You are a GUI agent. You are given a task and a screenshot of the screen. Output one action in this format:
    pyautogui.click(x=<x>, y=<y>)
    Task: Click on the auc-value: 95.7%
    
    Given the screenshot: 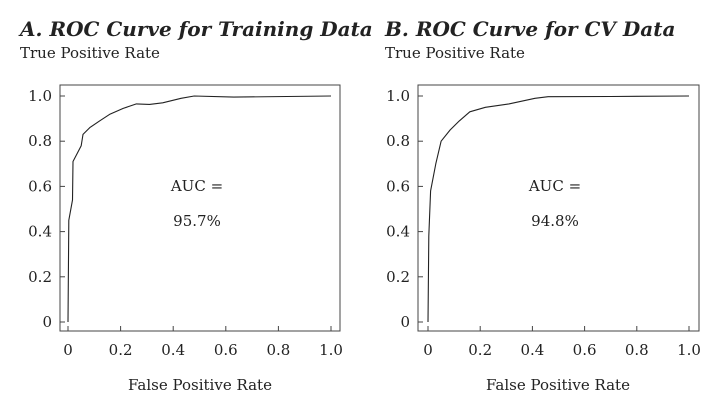 What is the action you would take?
    pyautogui.click(x=197, y=221)
    